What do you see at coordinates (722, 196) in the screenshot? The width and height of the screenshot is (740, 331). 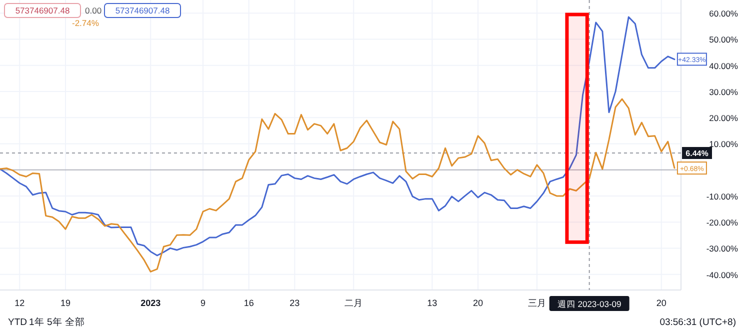 I see `y-tick-label: -10.00%` at bounding box center [722, 196].